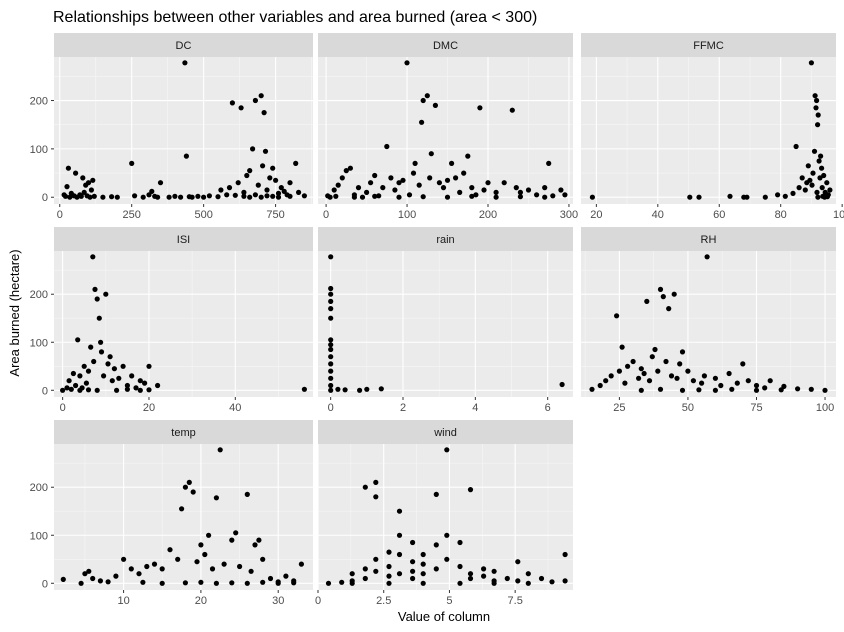 The image size is (844, 632). Describe the element at coordinates (488, 215) in the screenshot. I see `x-tick-label: 200` at that location.